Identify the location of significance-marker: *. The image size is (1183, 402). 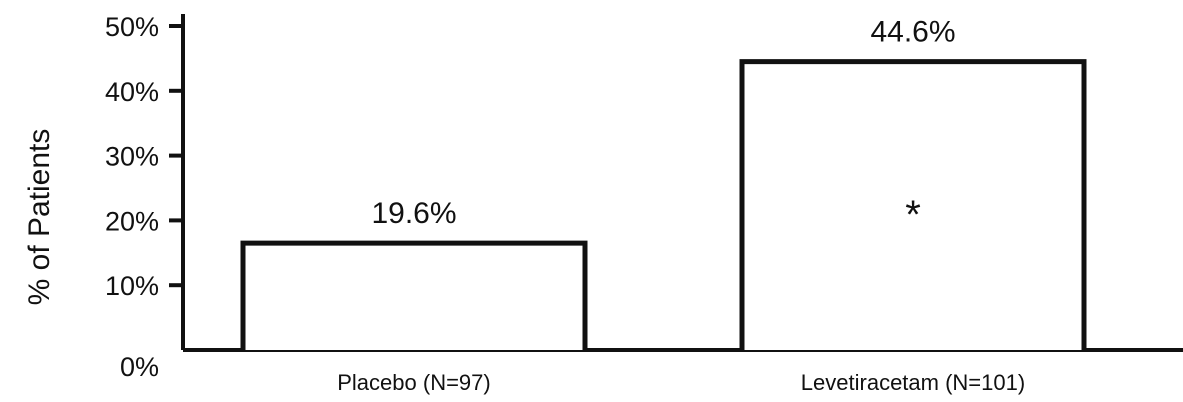
(913, 215).